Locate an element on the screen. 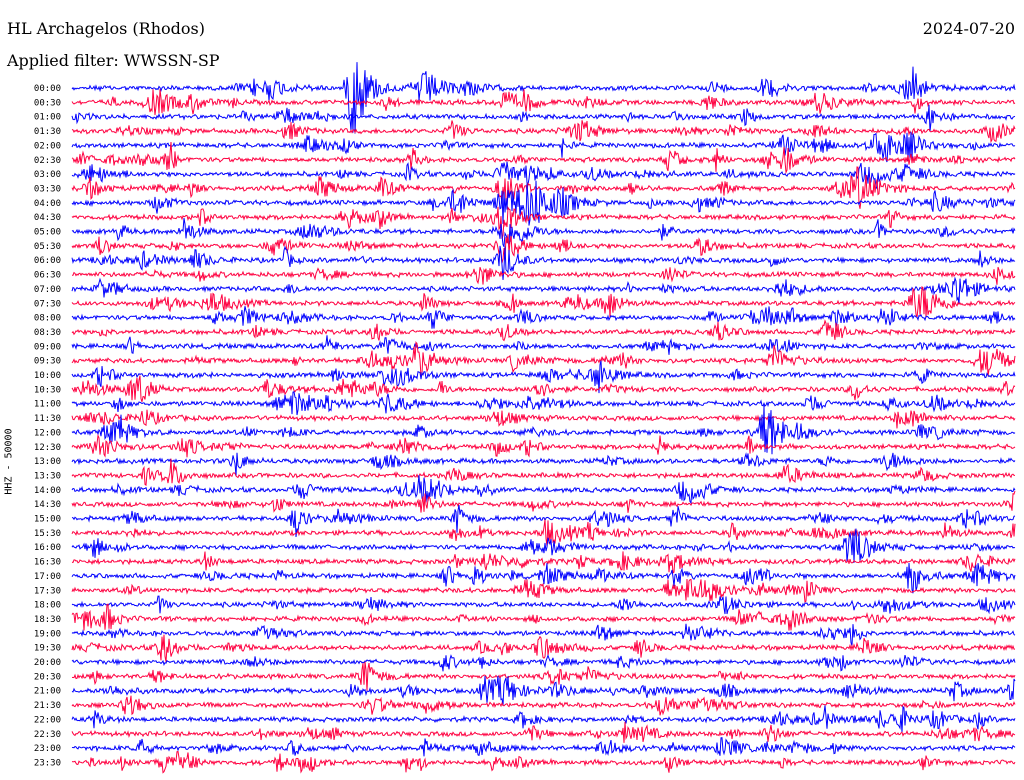  time-tick-label: 01:00 is located at coordinates (47, 118).